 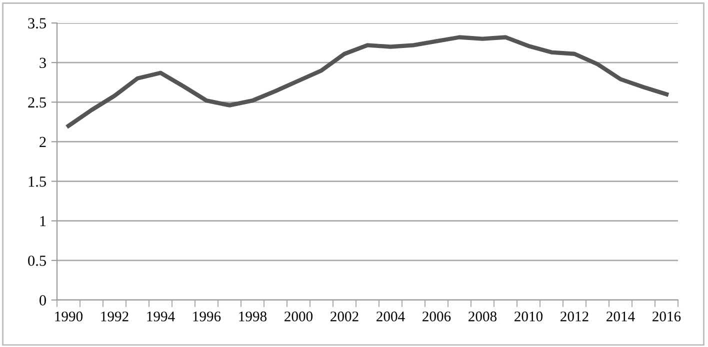 What do you see at coordinates (37, 102) in the screenshot?
I see `y-tick-label: 2.5` at bounding box center [37, 102].